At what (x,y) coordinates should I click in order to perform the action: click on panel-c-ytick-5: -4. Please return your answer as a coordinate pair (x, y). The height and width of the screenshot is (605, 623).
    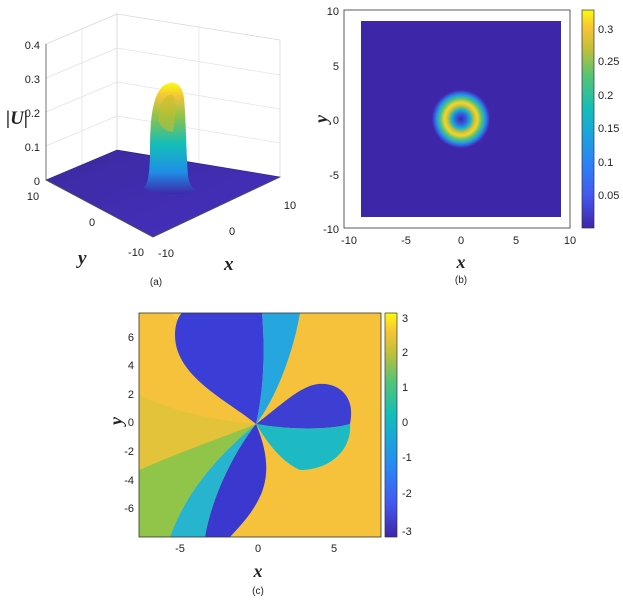
    Looking at the image, I should click on (129, 481).